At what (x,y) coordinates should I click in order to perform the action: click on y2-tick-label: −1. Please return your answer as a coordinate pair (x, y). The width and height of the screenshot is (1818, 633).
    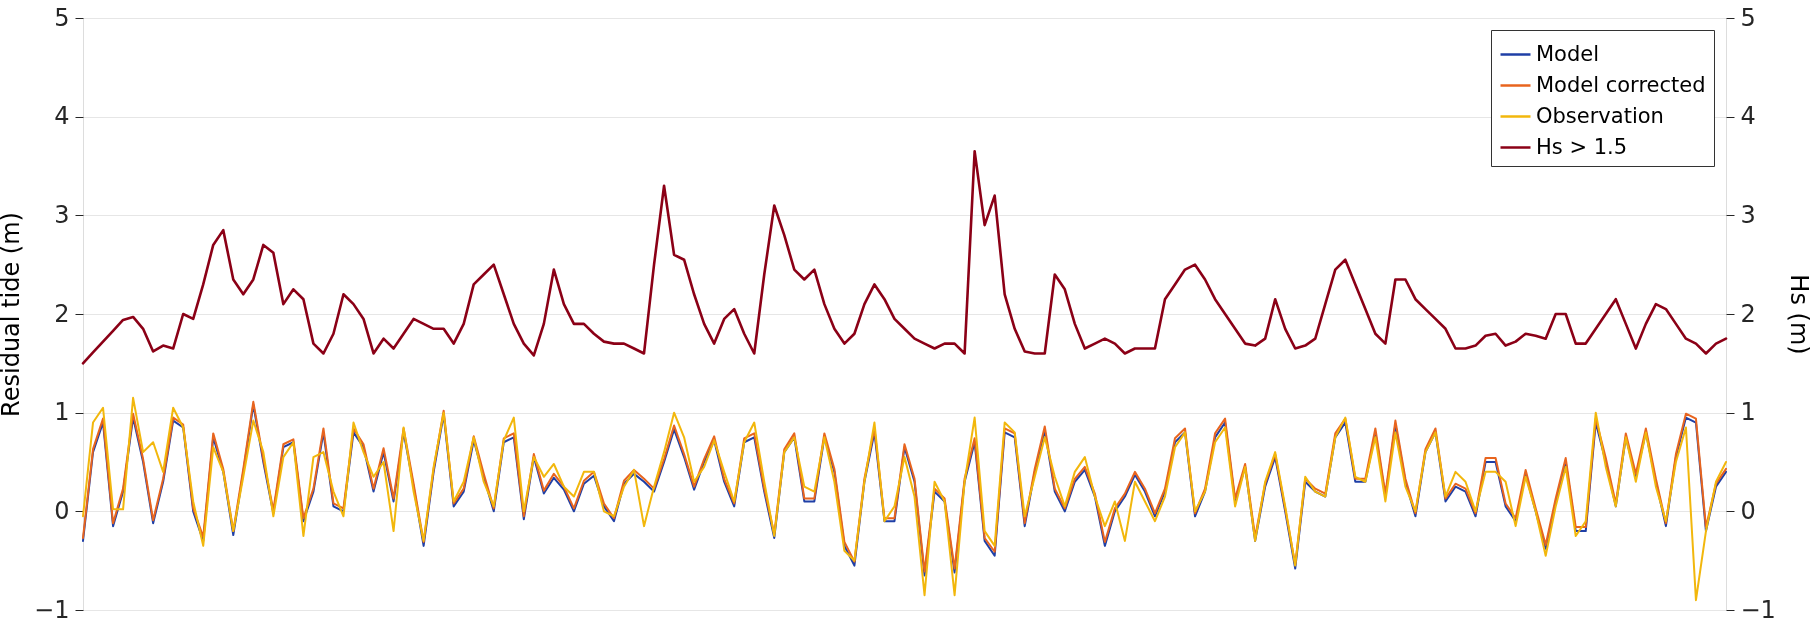
    Looking at the image, I should click on (1758, 609).